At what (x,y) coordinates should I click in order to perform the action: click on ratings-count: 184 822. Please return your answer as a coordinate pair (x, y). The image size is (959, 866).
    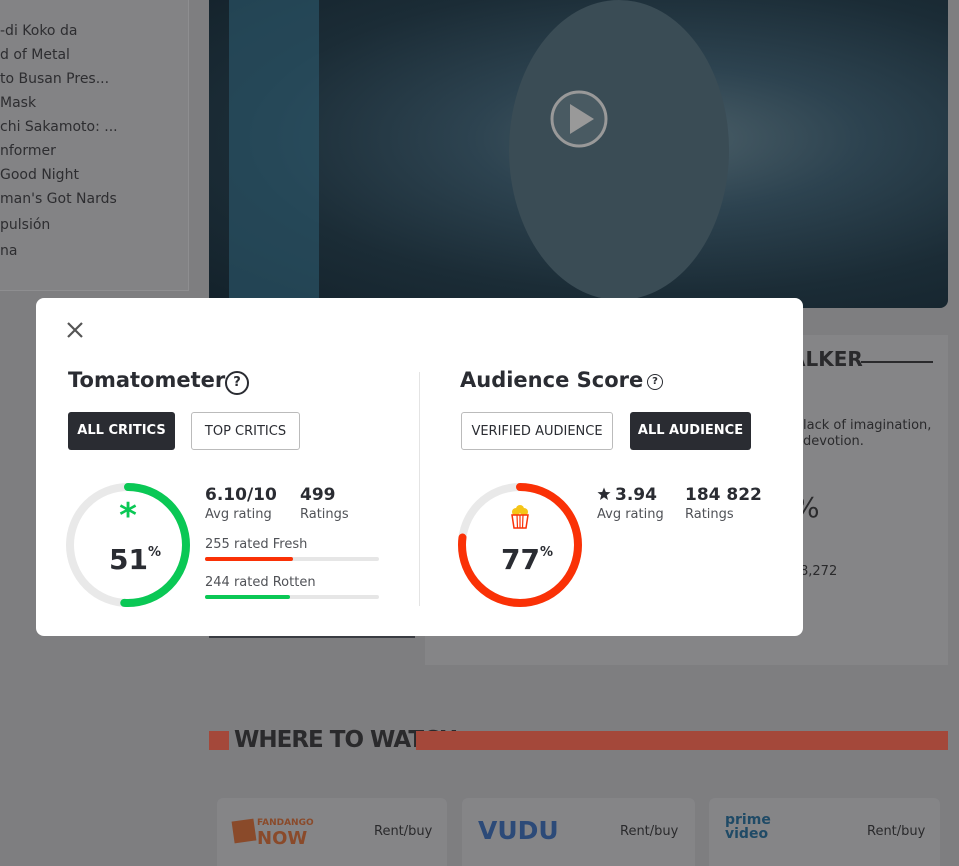
    Looking at the image, I should click on (723, 495).